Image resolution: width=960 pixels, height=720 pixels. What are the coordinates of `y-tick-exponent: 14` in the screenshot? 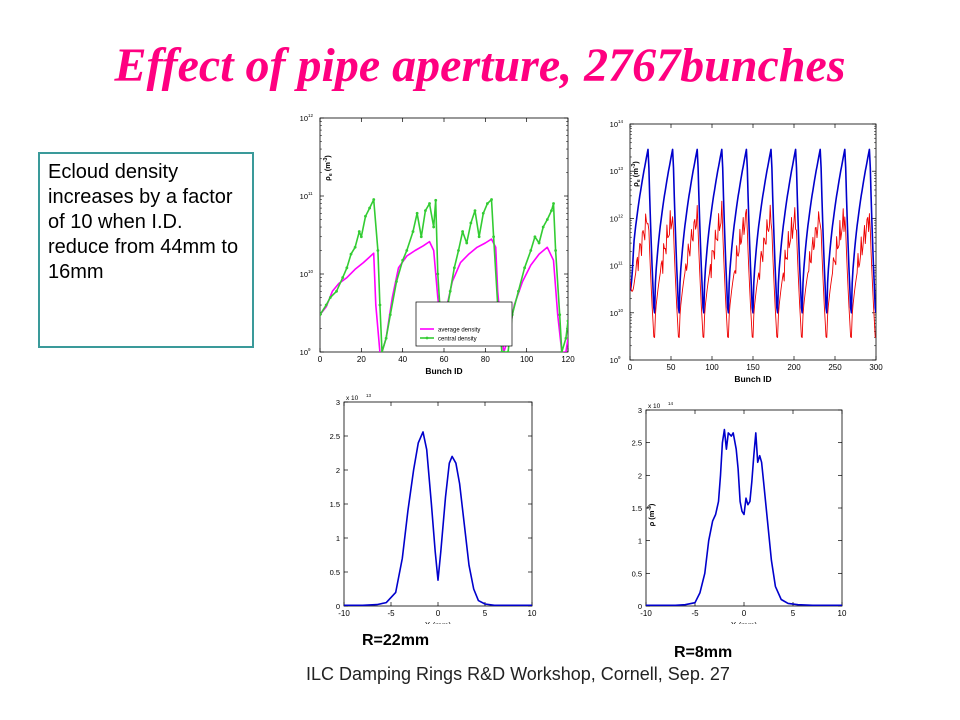 It's located at (621, 121).